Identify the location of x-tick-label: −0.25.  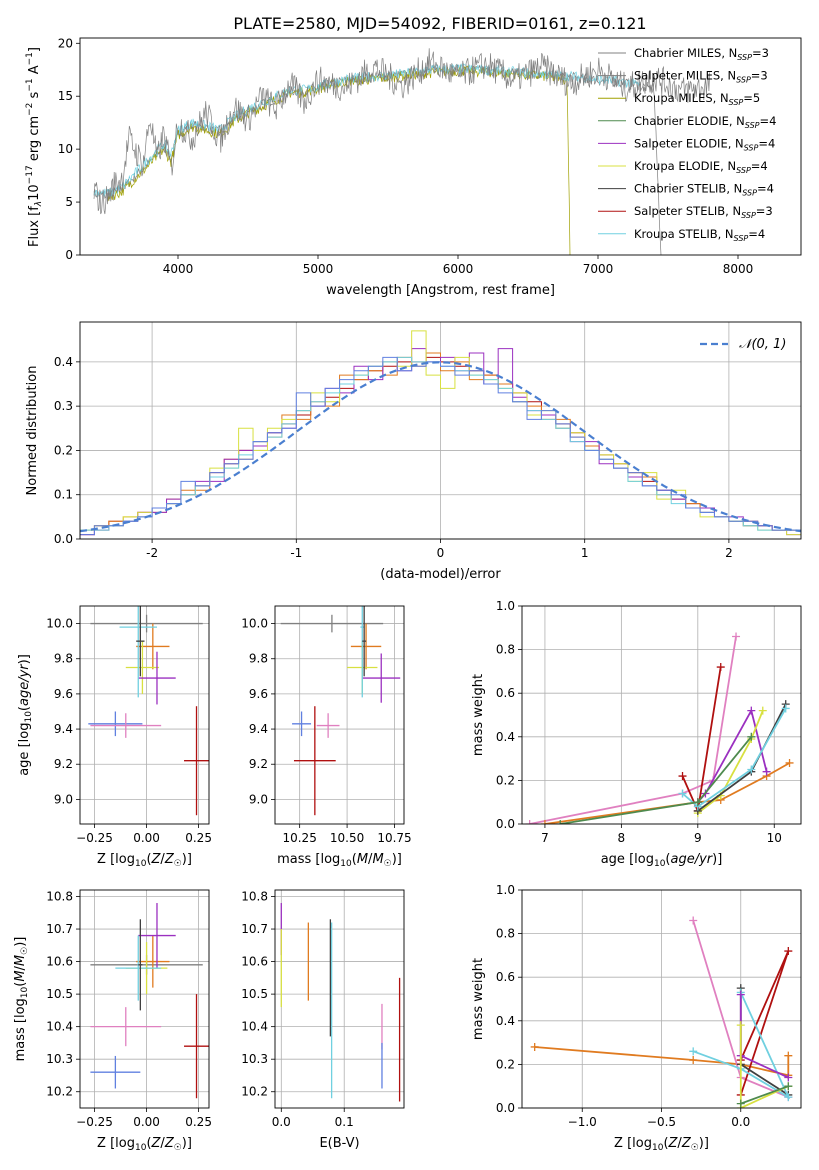
(94, 838).